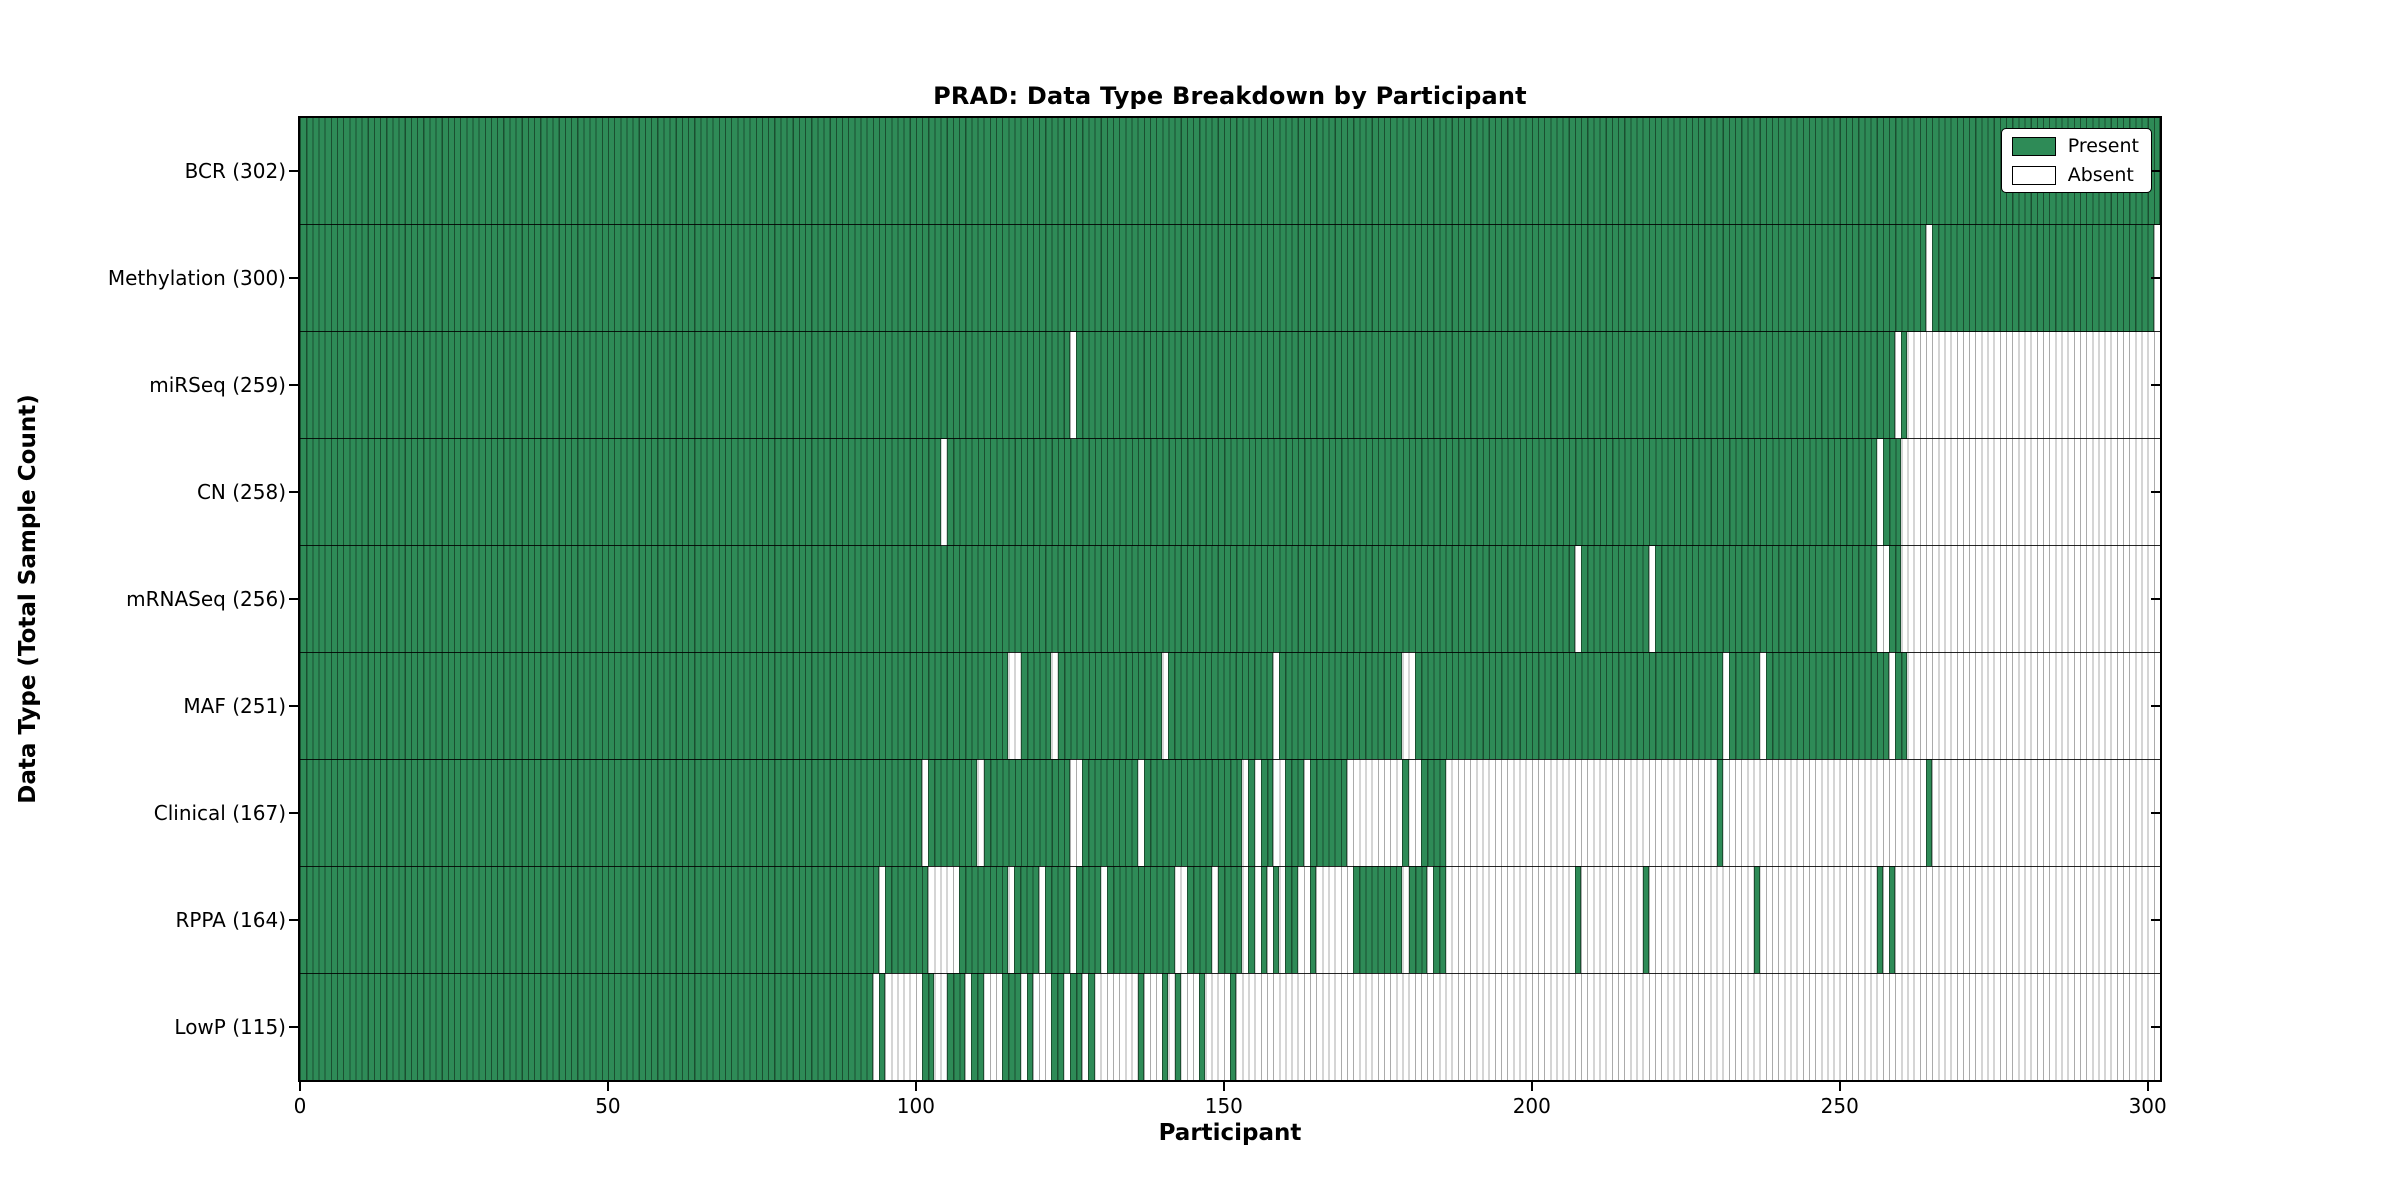 This screenshot has width=2400, height=1200. I want to click on y-tick-label: CN (258), so click(241, 492).